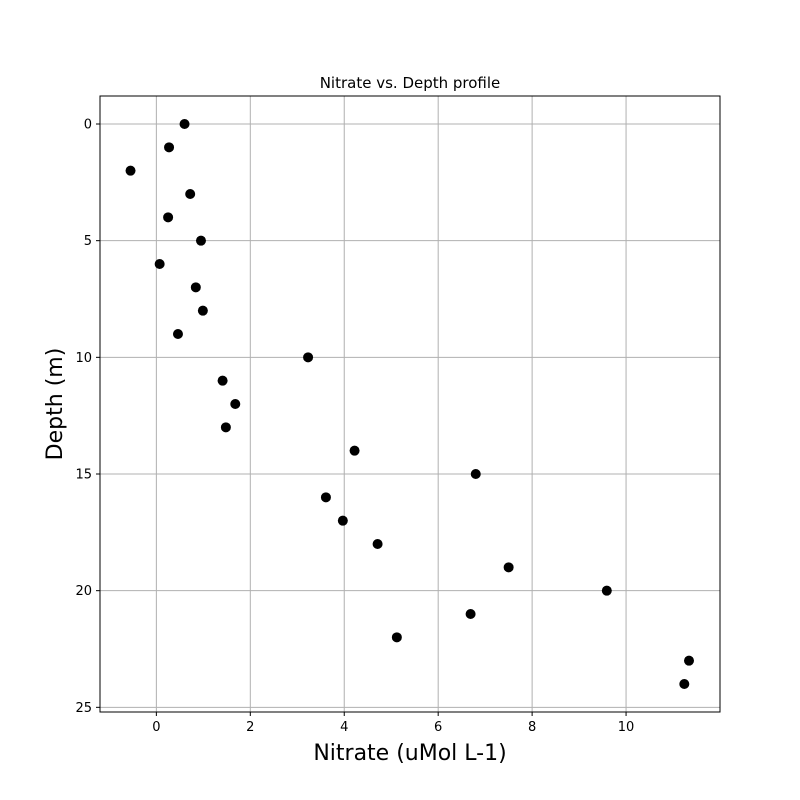 The height and width of the screenshot is (800, 800). What do you see at coordinates (156, 727) in the screenshot?
I see `x-tick-label: 0` at bounding box center [156, 727].